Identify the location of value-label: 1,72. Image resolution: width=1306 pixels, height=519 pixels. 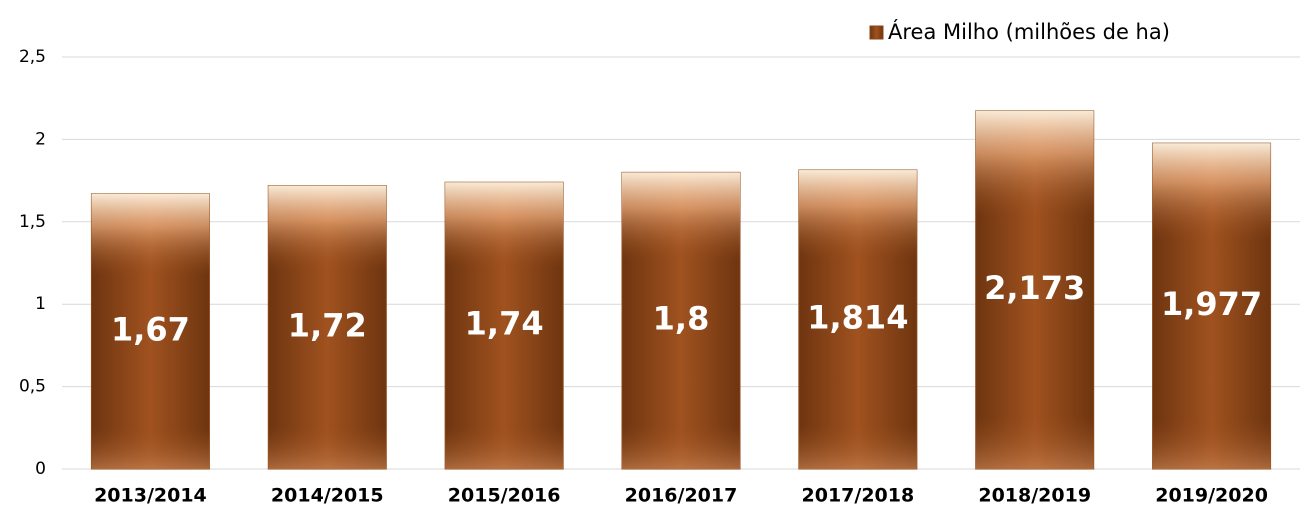
(327, 325).